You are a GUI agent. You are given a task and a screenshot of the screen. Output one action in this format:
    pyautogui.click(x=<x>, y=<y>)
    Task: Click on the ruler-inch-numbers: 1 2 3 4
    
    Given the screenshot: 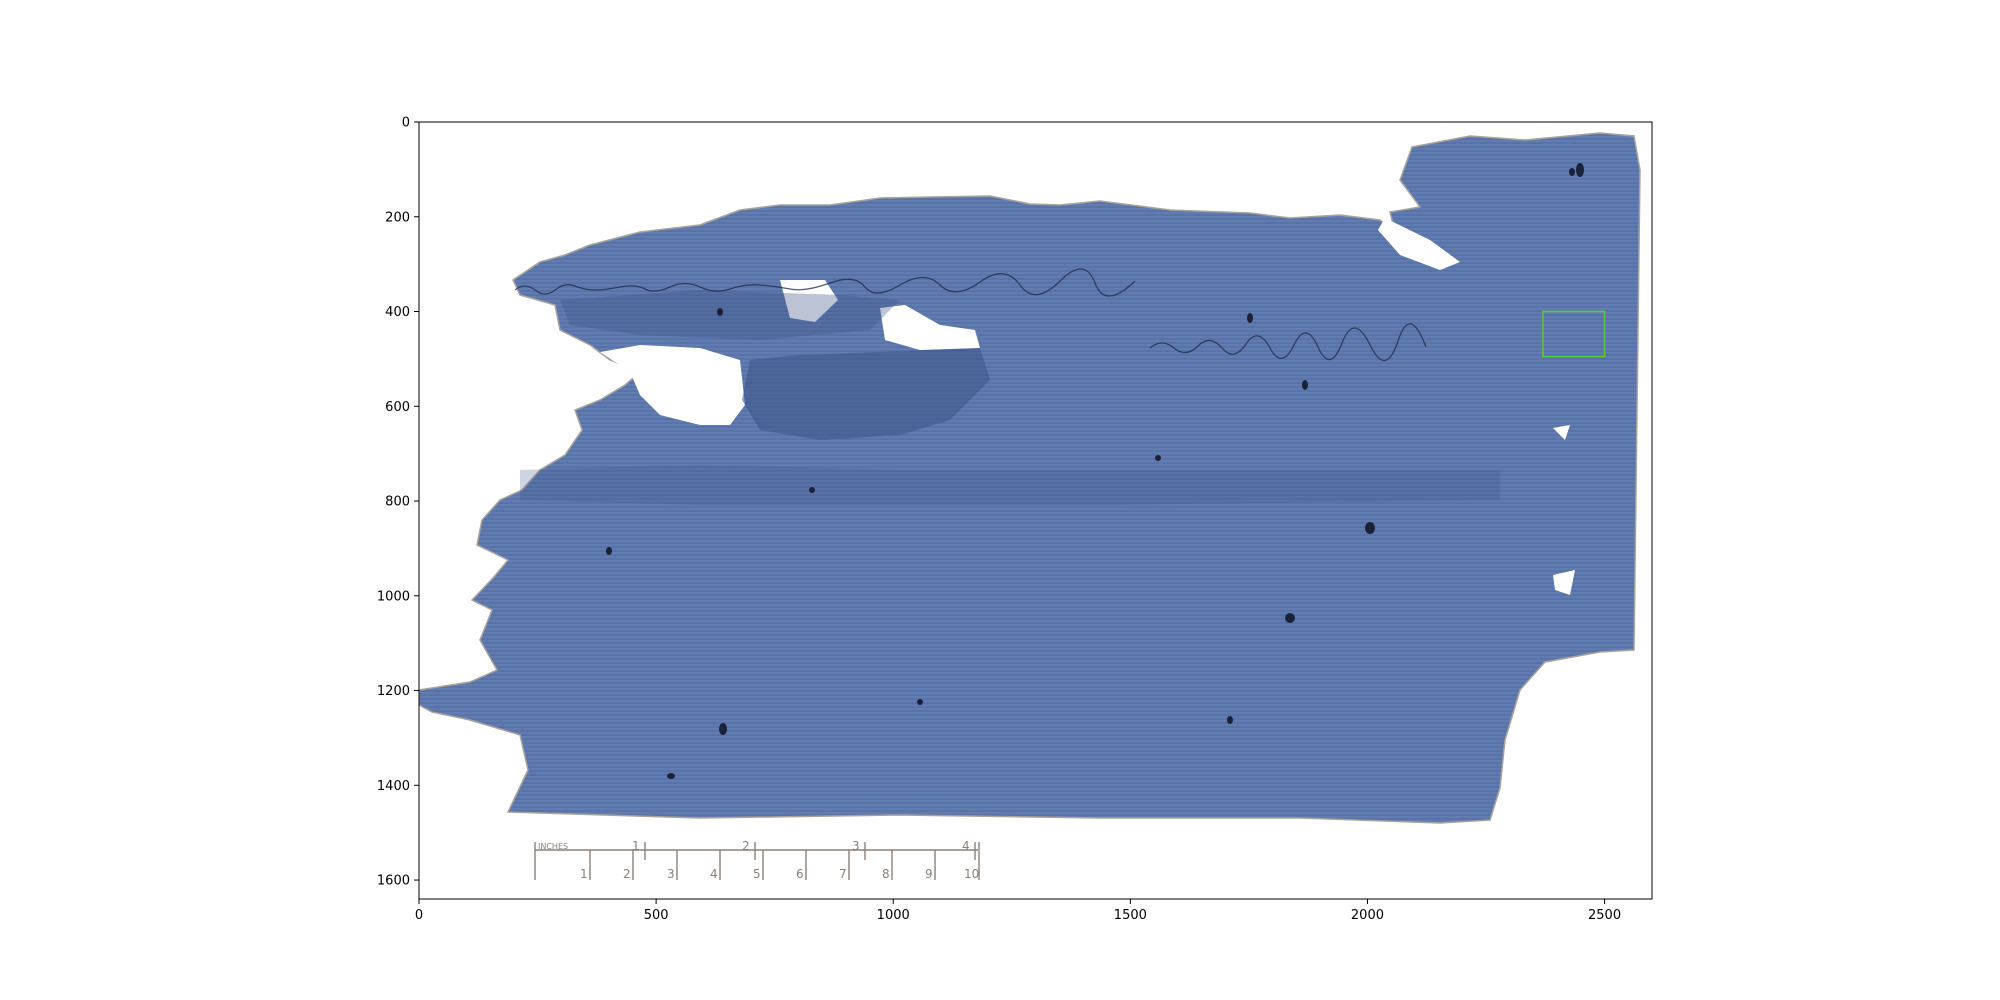 What is the action you would take?
    pyautogui.click(x=801, y=846)
    